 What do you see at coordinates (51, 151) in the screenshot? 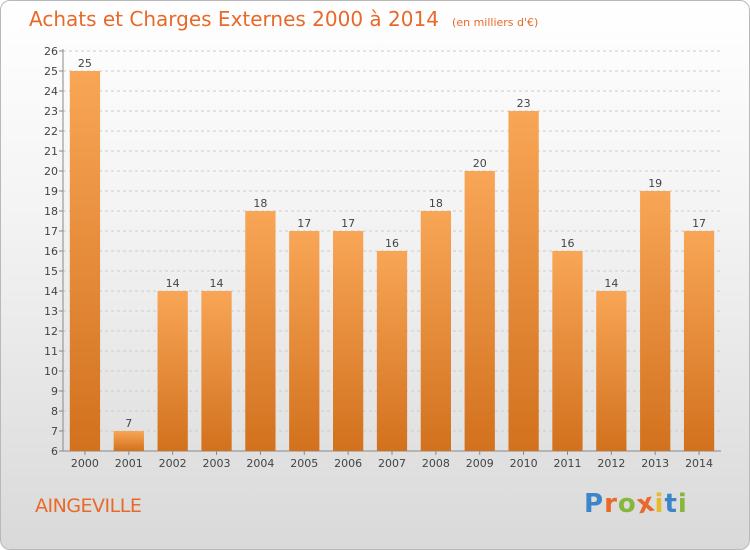
I see `y-tick-label: 21` at bounding box center [51, 151].